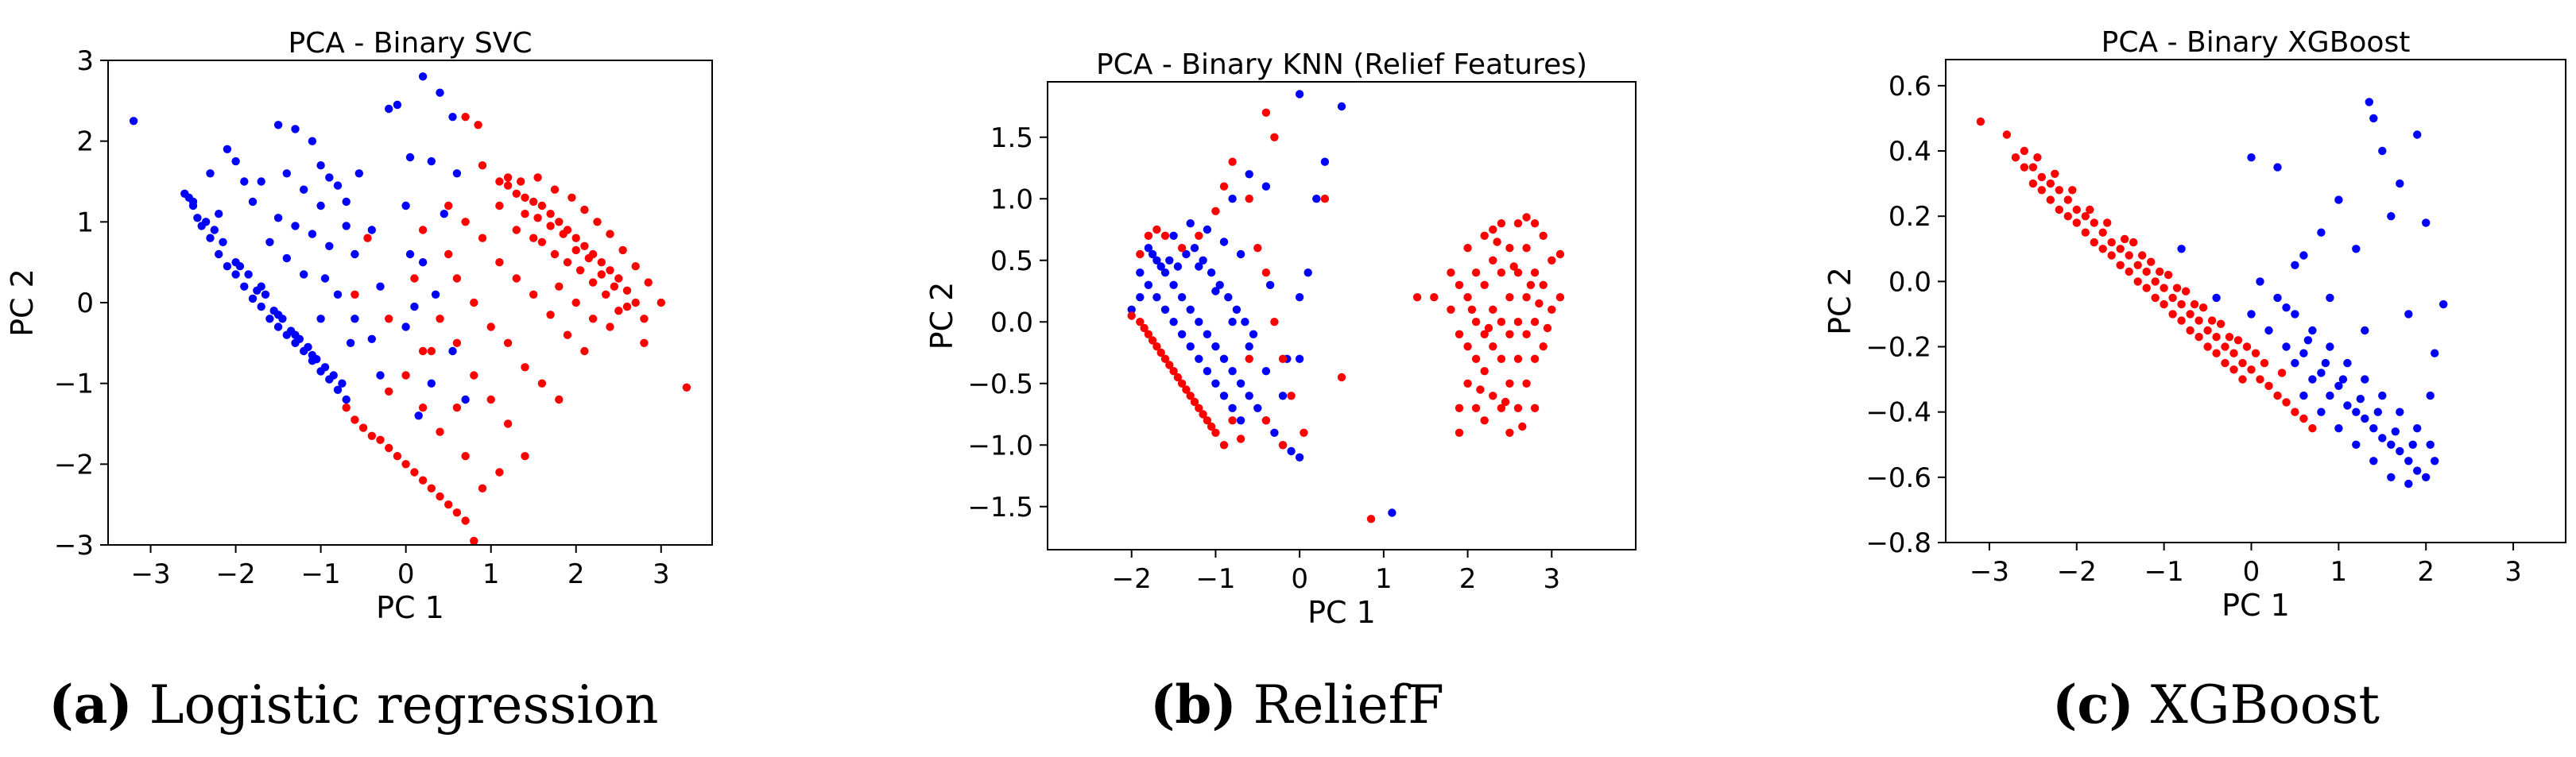  What do you see at coordinates (1909, 217) in the screenshot?
I see `y-tick-label-c-5: 0.2` at bounding box center [1909, 217].